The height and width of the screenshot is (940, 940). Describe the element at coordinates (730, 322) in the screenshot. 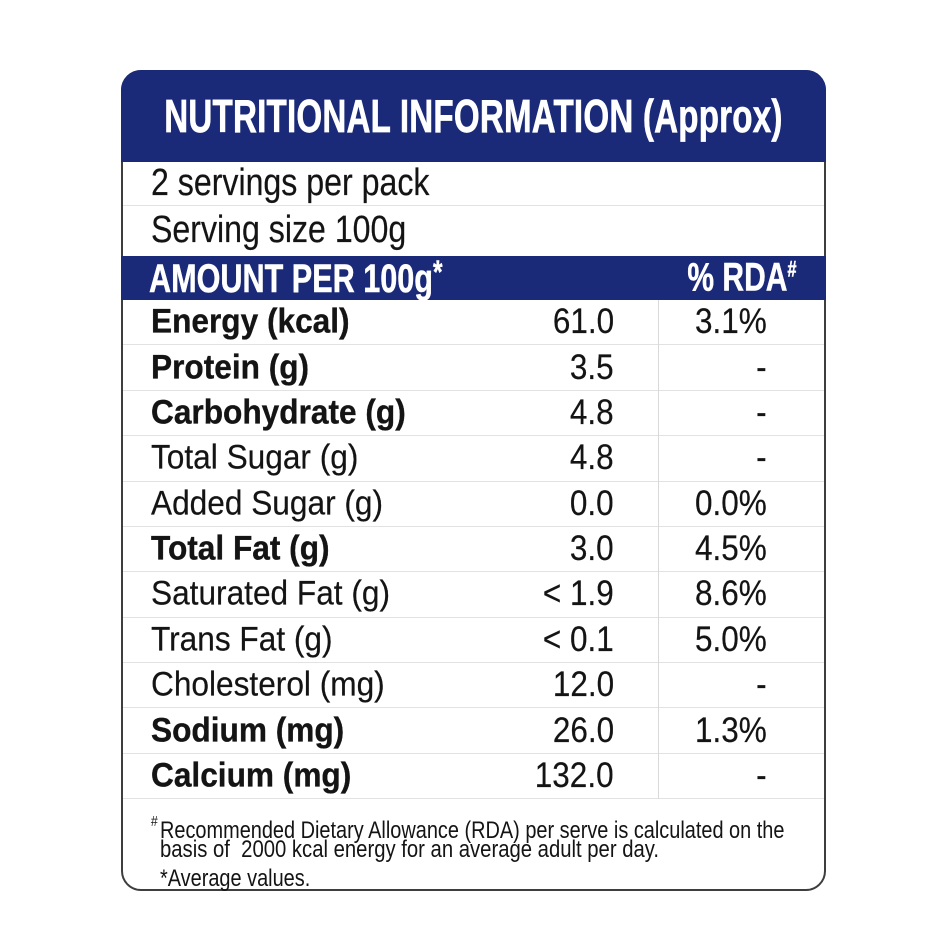

I see `nutrient-rda: 3.1%` at that location.